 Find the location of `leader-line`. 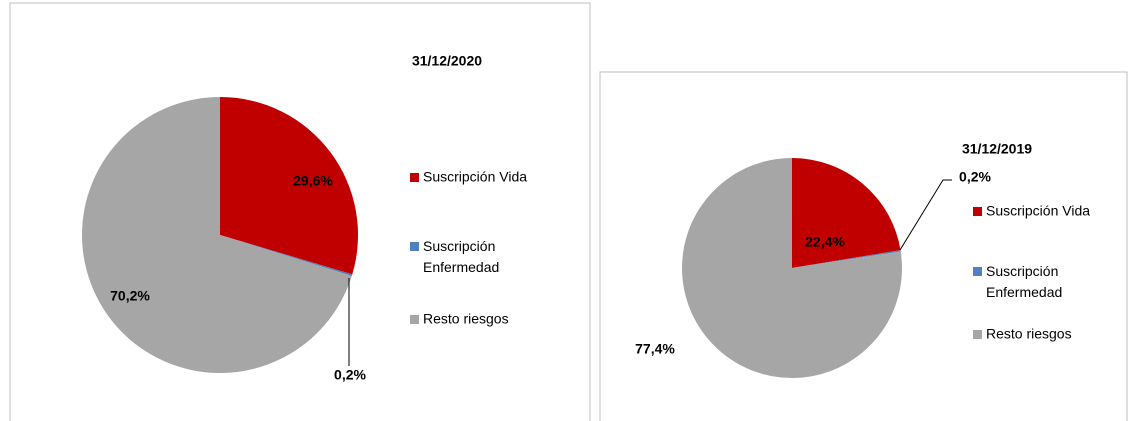

leader-line is located at coordinates (925, 215).